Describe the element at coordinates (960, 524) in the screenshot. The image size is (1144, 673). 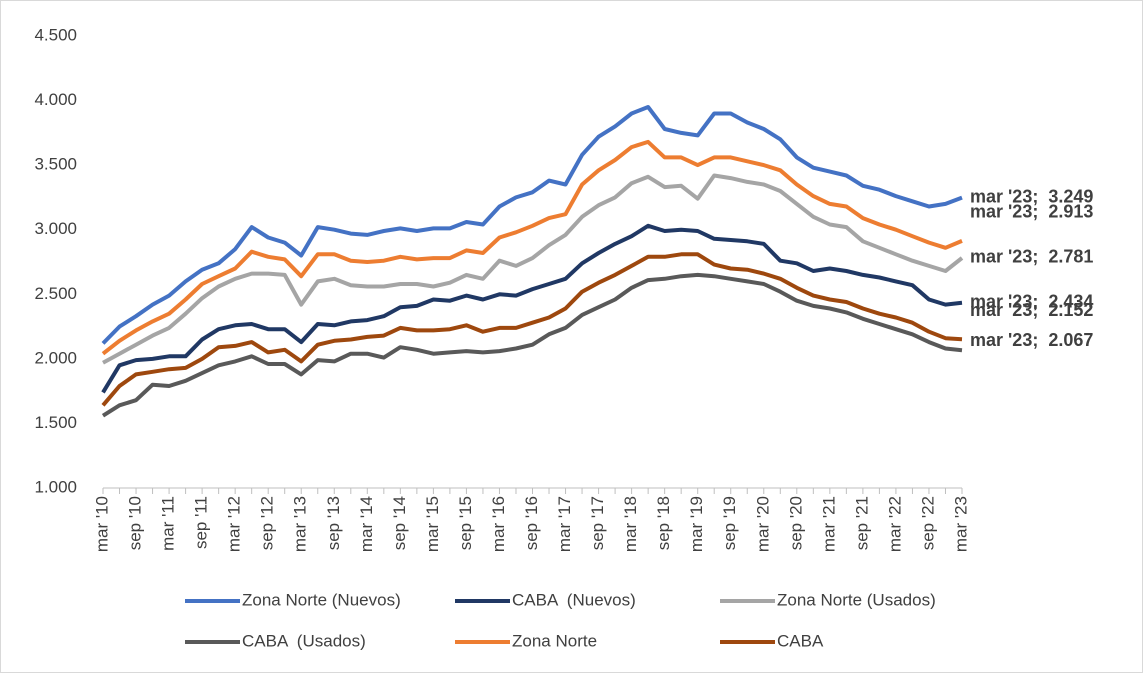
I see `x-tick-label: mar '23` at that location.